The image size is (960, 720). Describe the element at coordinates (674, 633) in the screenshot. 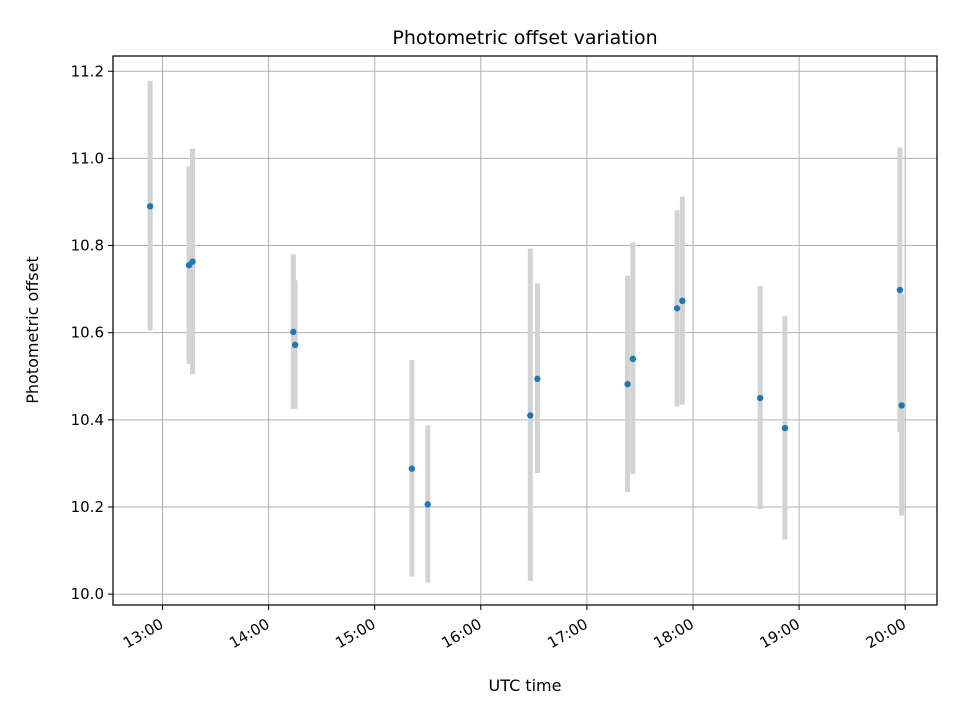

I see `x-tick-label: 18:00` at that location.